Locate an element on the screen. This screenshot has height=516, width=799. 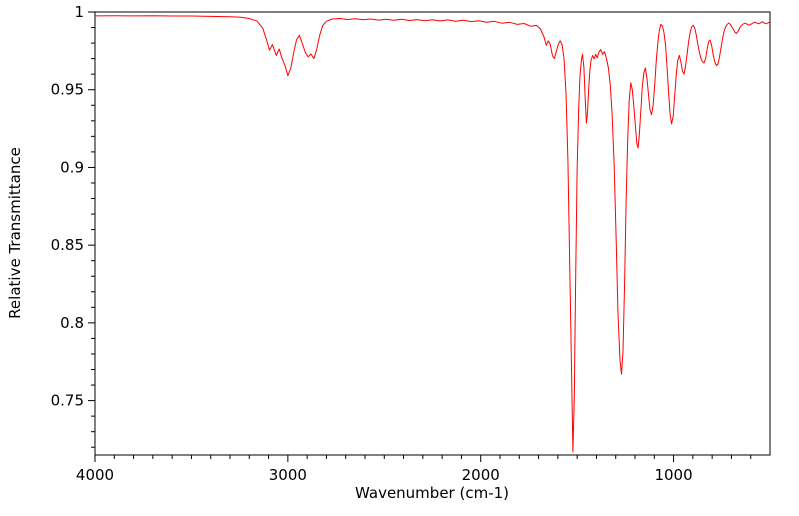
y-tick-label: 0.9 is located at coordinates (72, 167).